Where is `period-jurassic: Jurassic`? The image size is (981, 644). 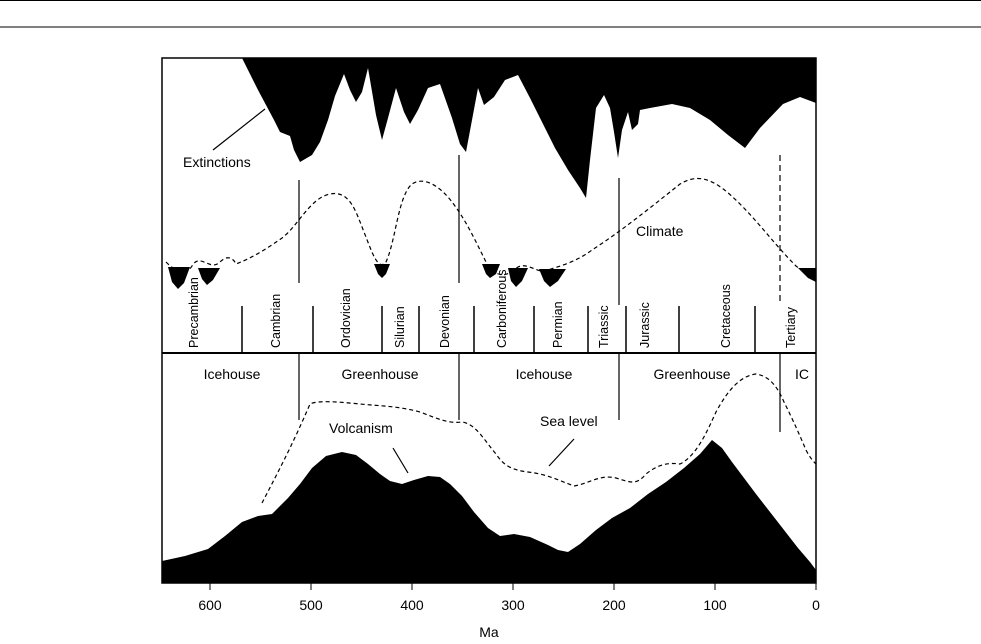 period-jurassic: Jurassic is located at coordinates (645, 325).